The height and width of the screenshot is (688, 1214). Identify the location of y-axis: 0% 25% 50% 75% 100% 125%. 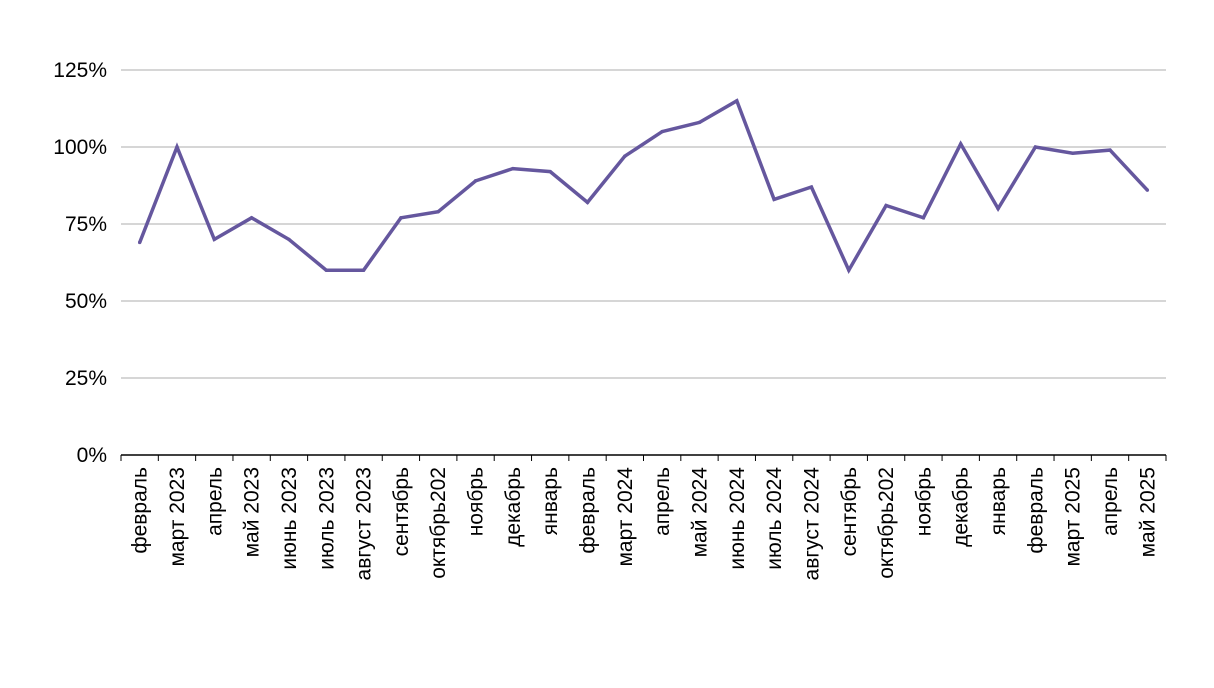
(80, 263).